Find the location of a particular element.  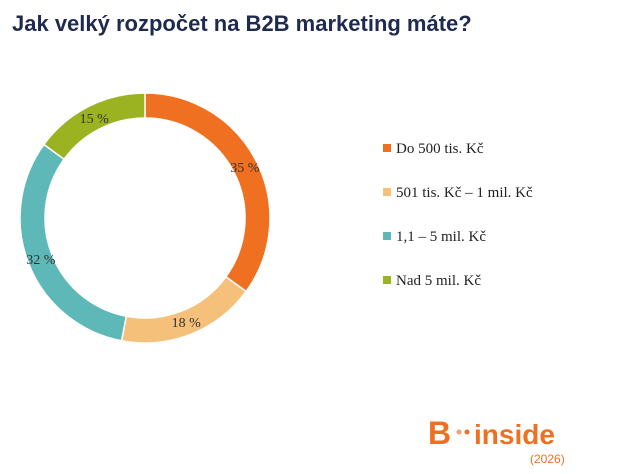

logo: B inside (2026) is located at coordinates (496, 440).